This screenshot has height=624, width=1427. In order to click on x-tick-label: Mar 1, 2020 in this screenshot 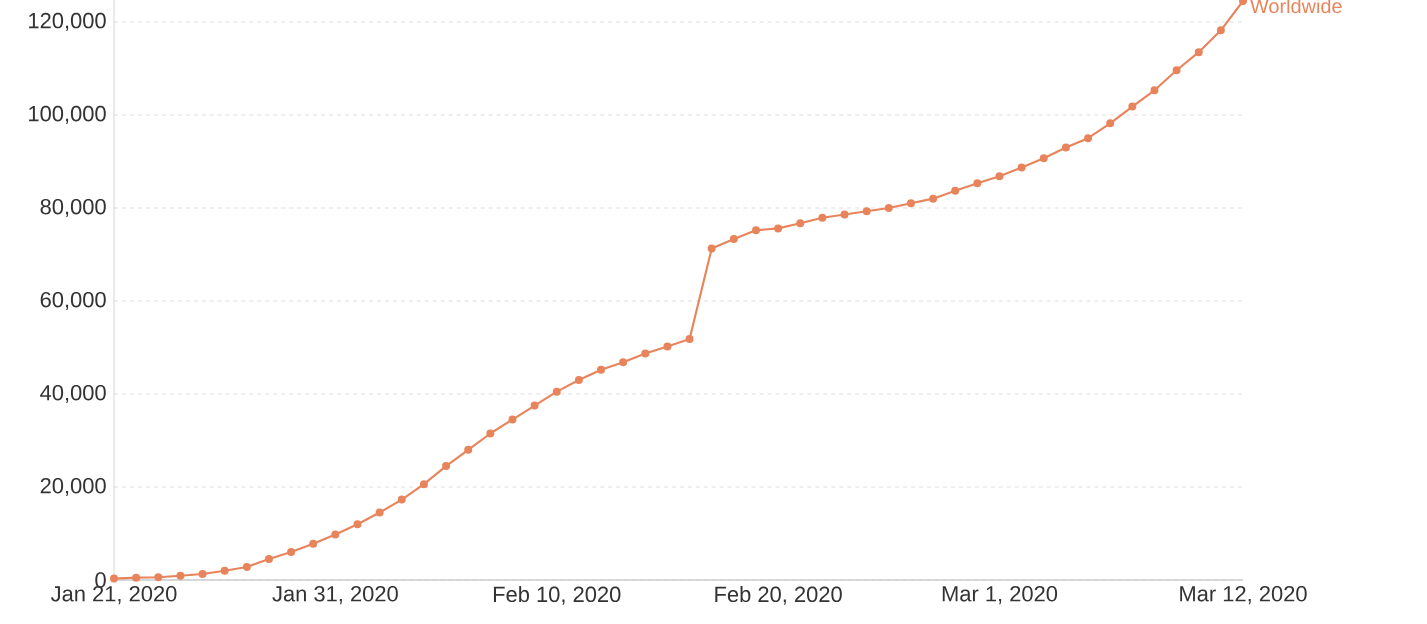, I will do `click(1000, 595)`.